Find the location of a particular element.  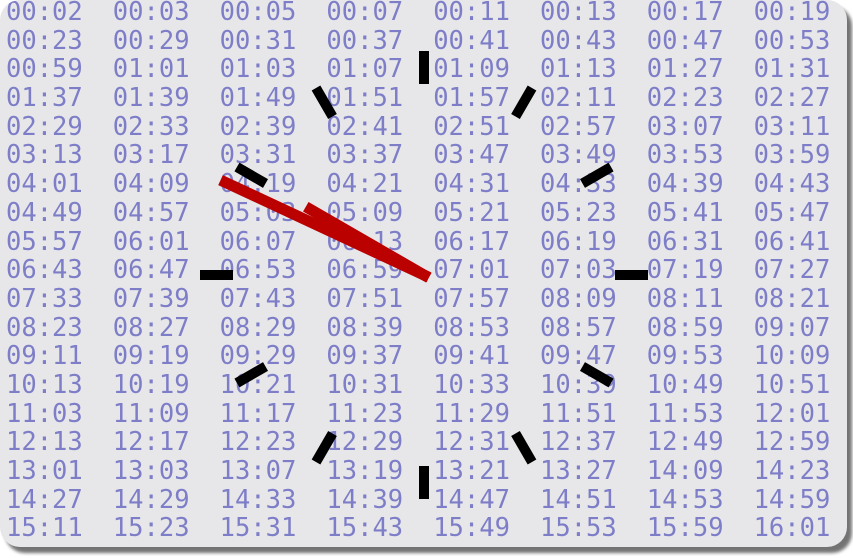

time-cell: 00:05 is located at coordinates (258, 13).